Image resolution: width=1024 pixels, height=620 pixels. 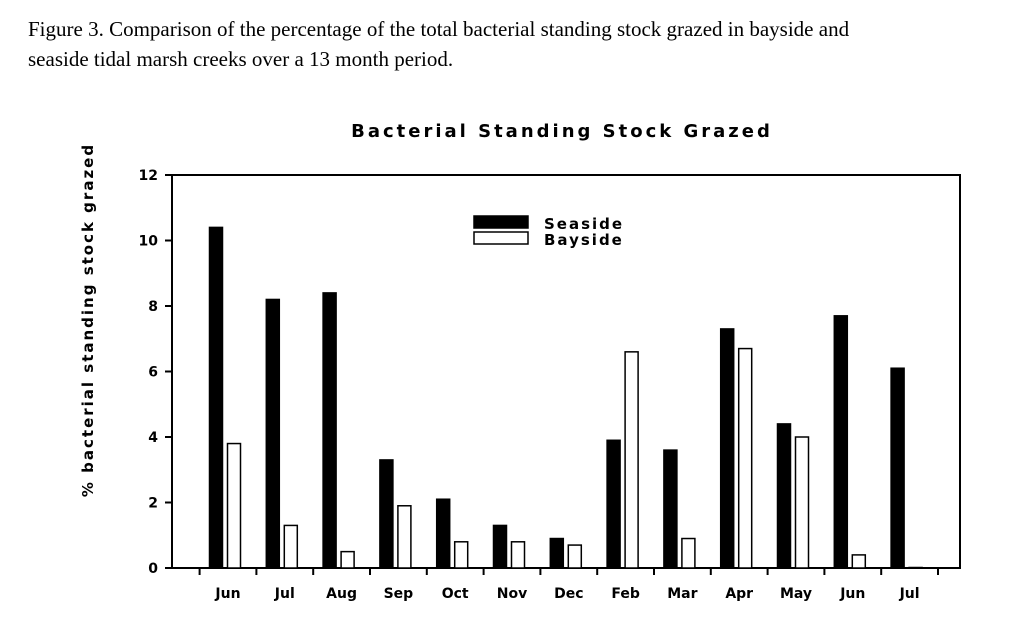 I want to click on x-tick-label: May, so click(x=796, y=594).